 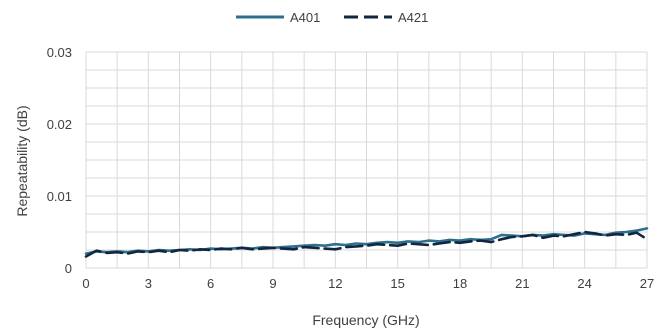 What do you see at coordinates (210, 283) in the screenshot?
I see `x-tick-label: 6` at bounding box center [210, 283].